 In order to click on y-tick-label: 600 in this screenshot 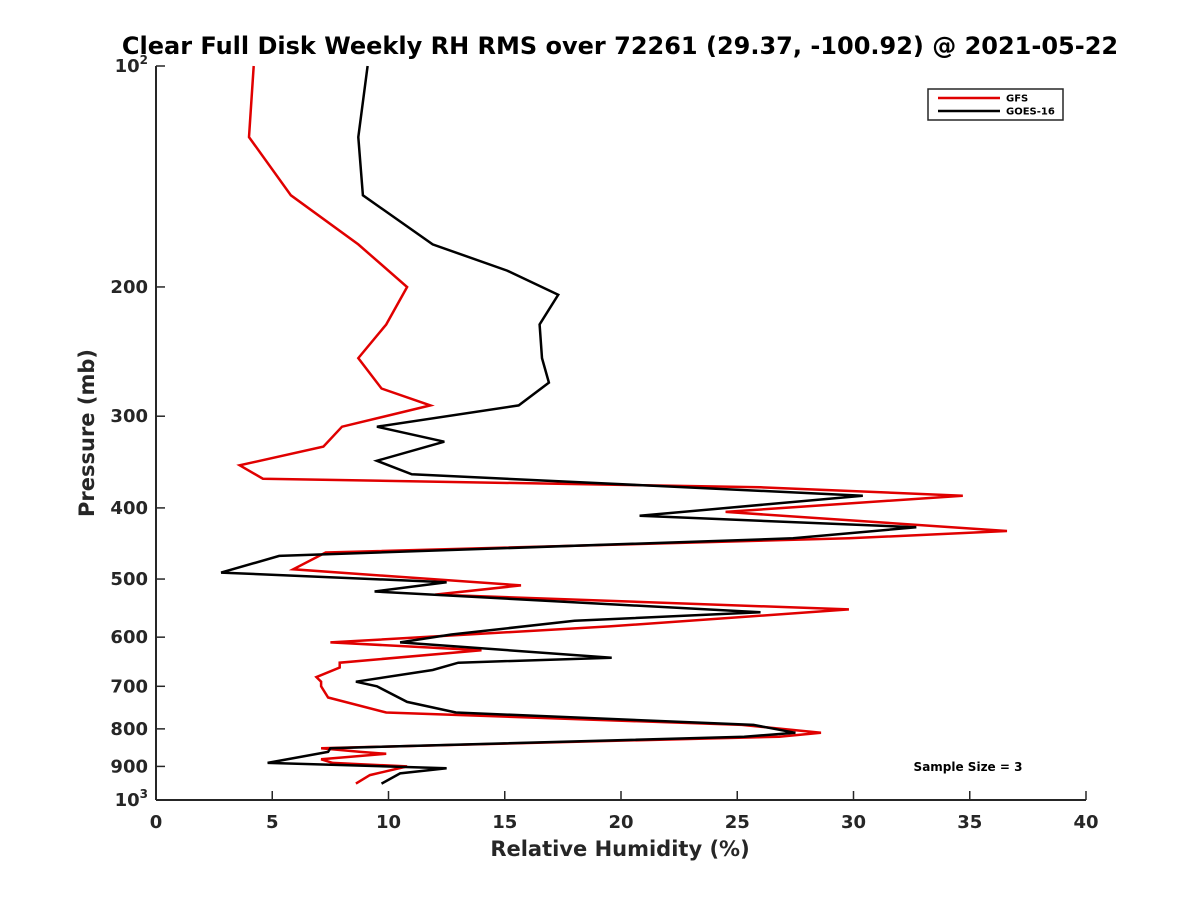, I will do `click(129, 637)`.